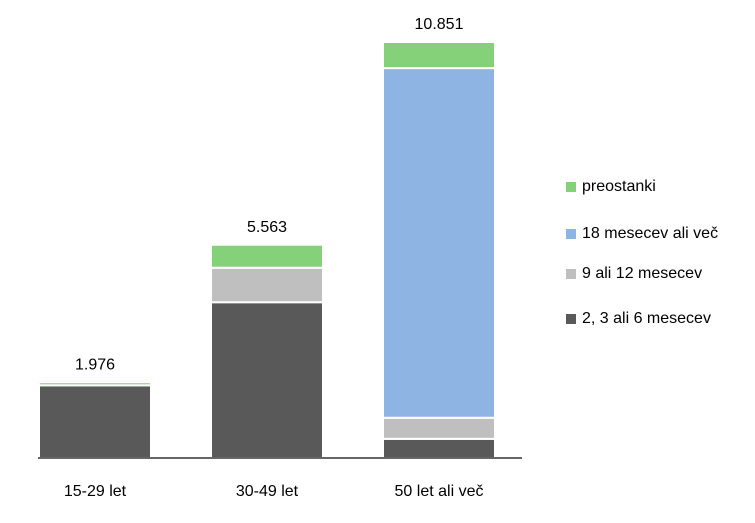 This screenshot has width=755, height=523. Describe the element at coordinates (267, 227) in the screenshot. I see `total-label: 5.563` at that location.